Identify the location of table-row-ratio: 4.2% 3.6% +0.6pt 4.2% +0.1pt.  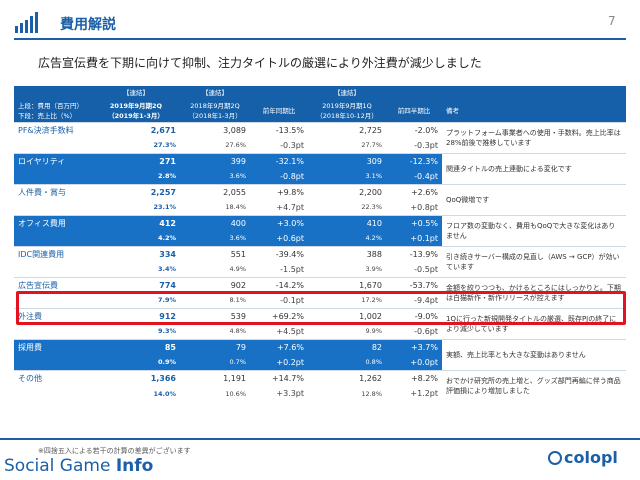
(320, 238).